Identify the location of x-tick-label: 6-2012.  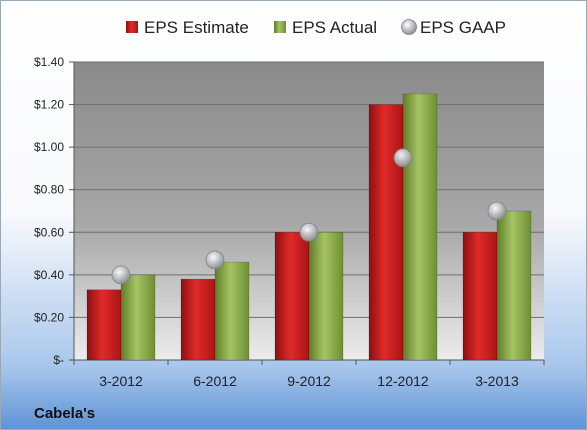
(215, 381).